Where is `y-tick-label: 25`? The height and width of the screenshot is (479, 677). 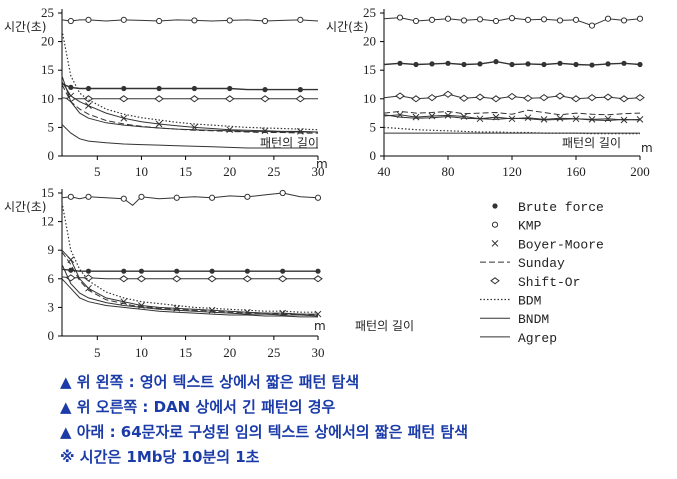 y-tick-label: 25 is located at coordinates (47, 12).